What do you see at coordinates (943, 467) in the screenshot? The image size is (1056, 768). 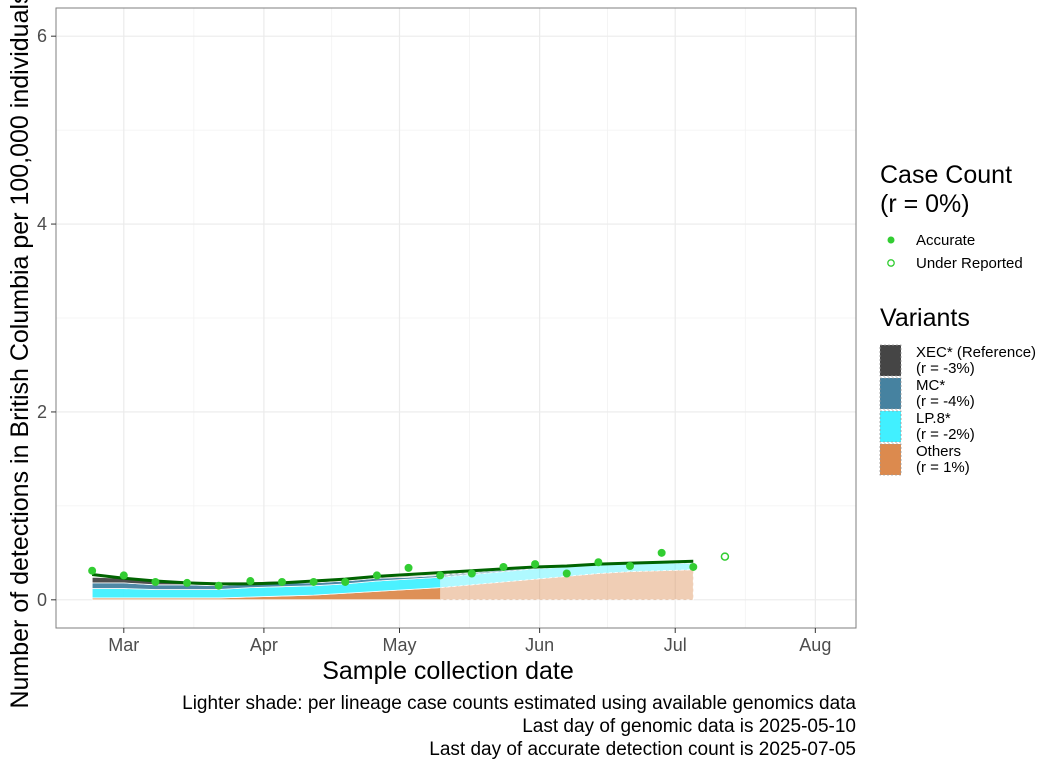 I see `legend-rate-others: (r = 1%)` at bounding box center [943, 467].